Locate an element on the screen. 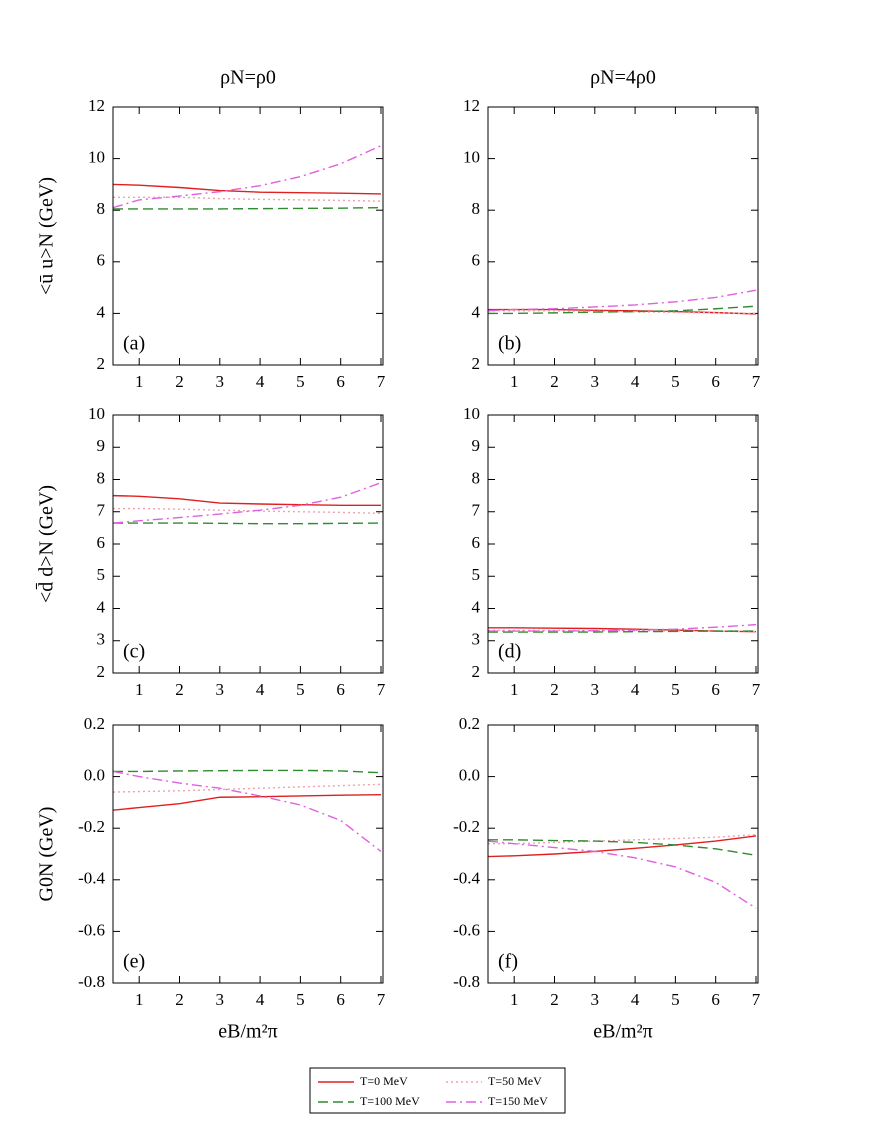 The image size is (871, 1144). y-axis-label: <d̄ d>N (GeV) is located at coordinates (46, 544).